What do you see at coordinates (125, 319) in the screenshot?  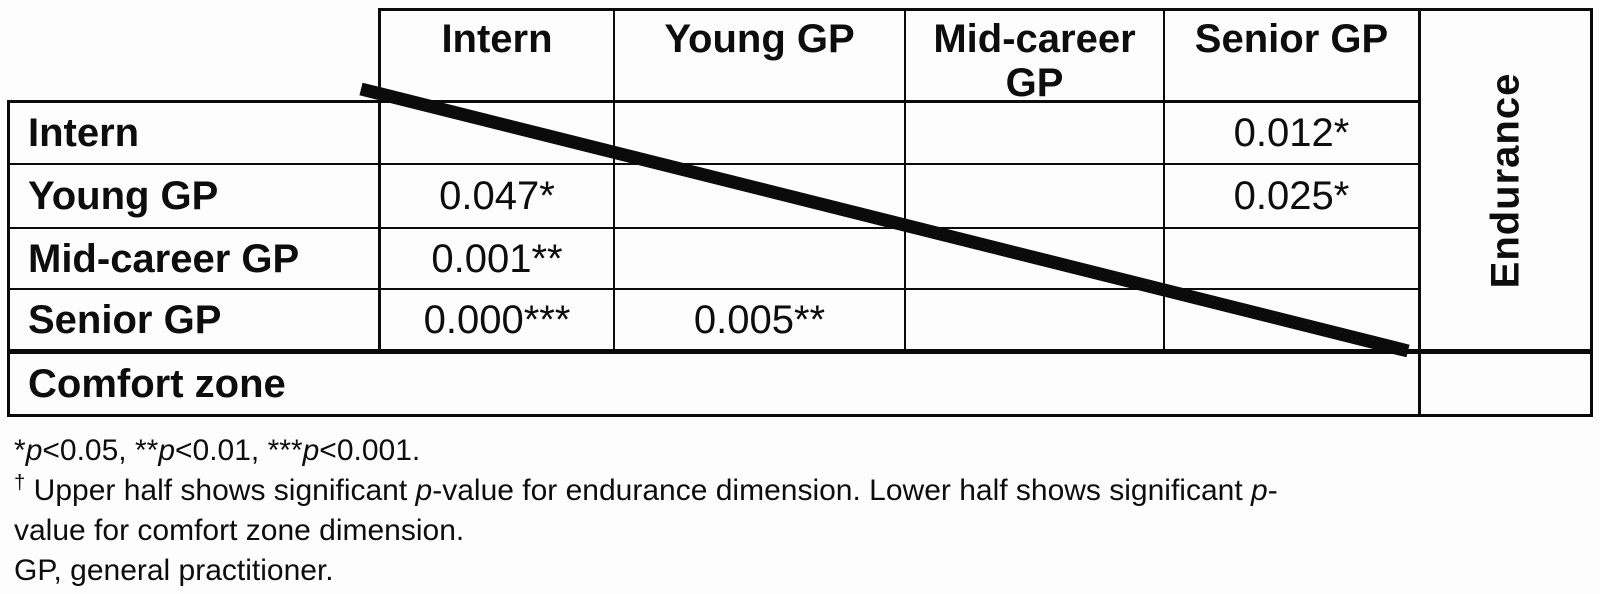 I see `row-label-senior-gp: Senior GP` at bounding box center [125, 319].